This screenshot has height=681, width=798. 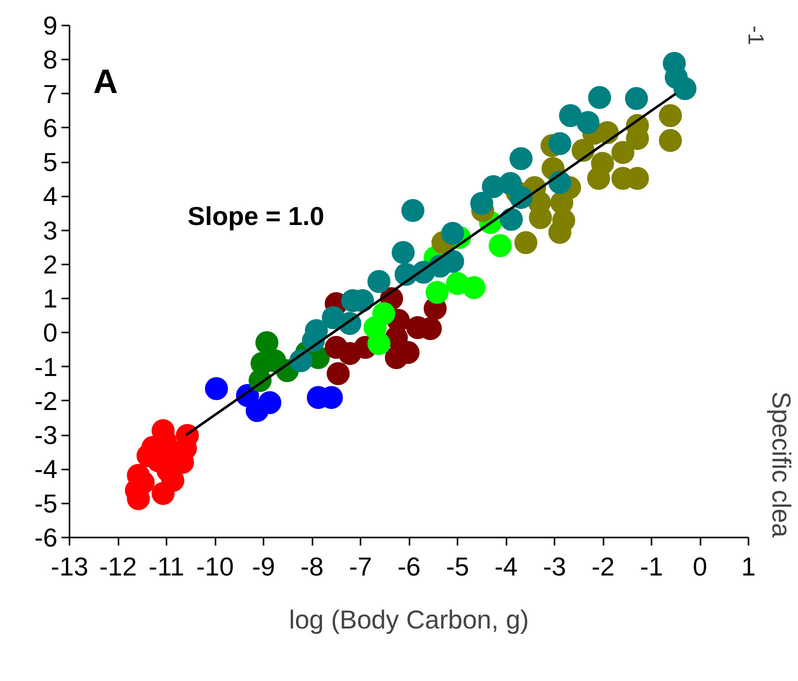 What do you see at coordinates (50, 25) in the screenshot?
I see `y-tick-label: 9` at bounding box center [50, 25].